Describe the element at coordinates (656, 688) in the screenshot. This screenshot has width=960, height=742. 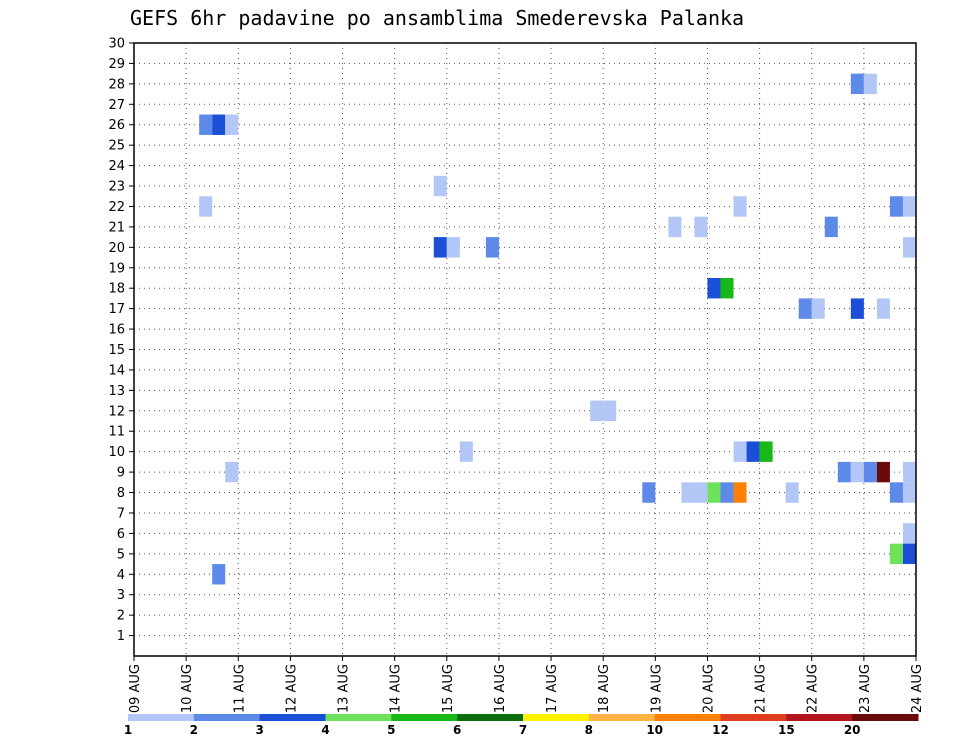
I see `x-tick-label: 19 AUG` at that location.